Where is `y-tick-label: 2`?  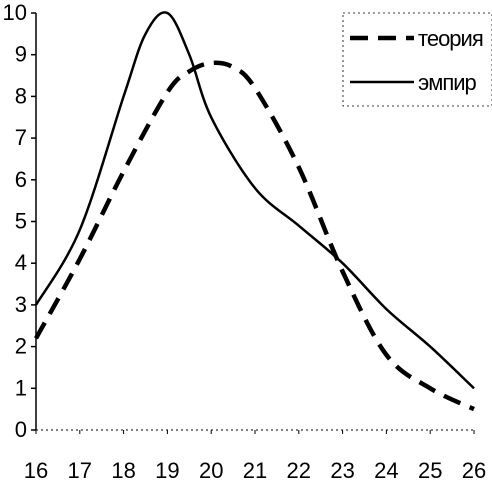 y-tick-label: 2 is located at coordinates (21, 346).